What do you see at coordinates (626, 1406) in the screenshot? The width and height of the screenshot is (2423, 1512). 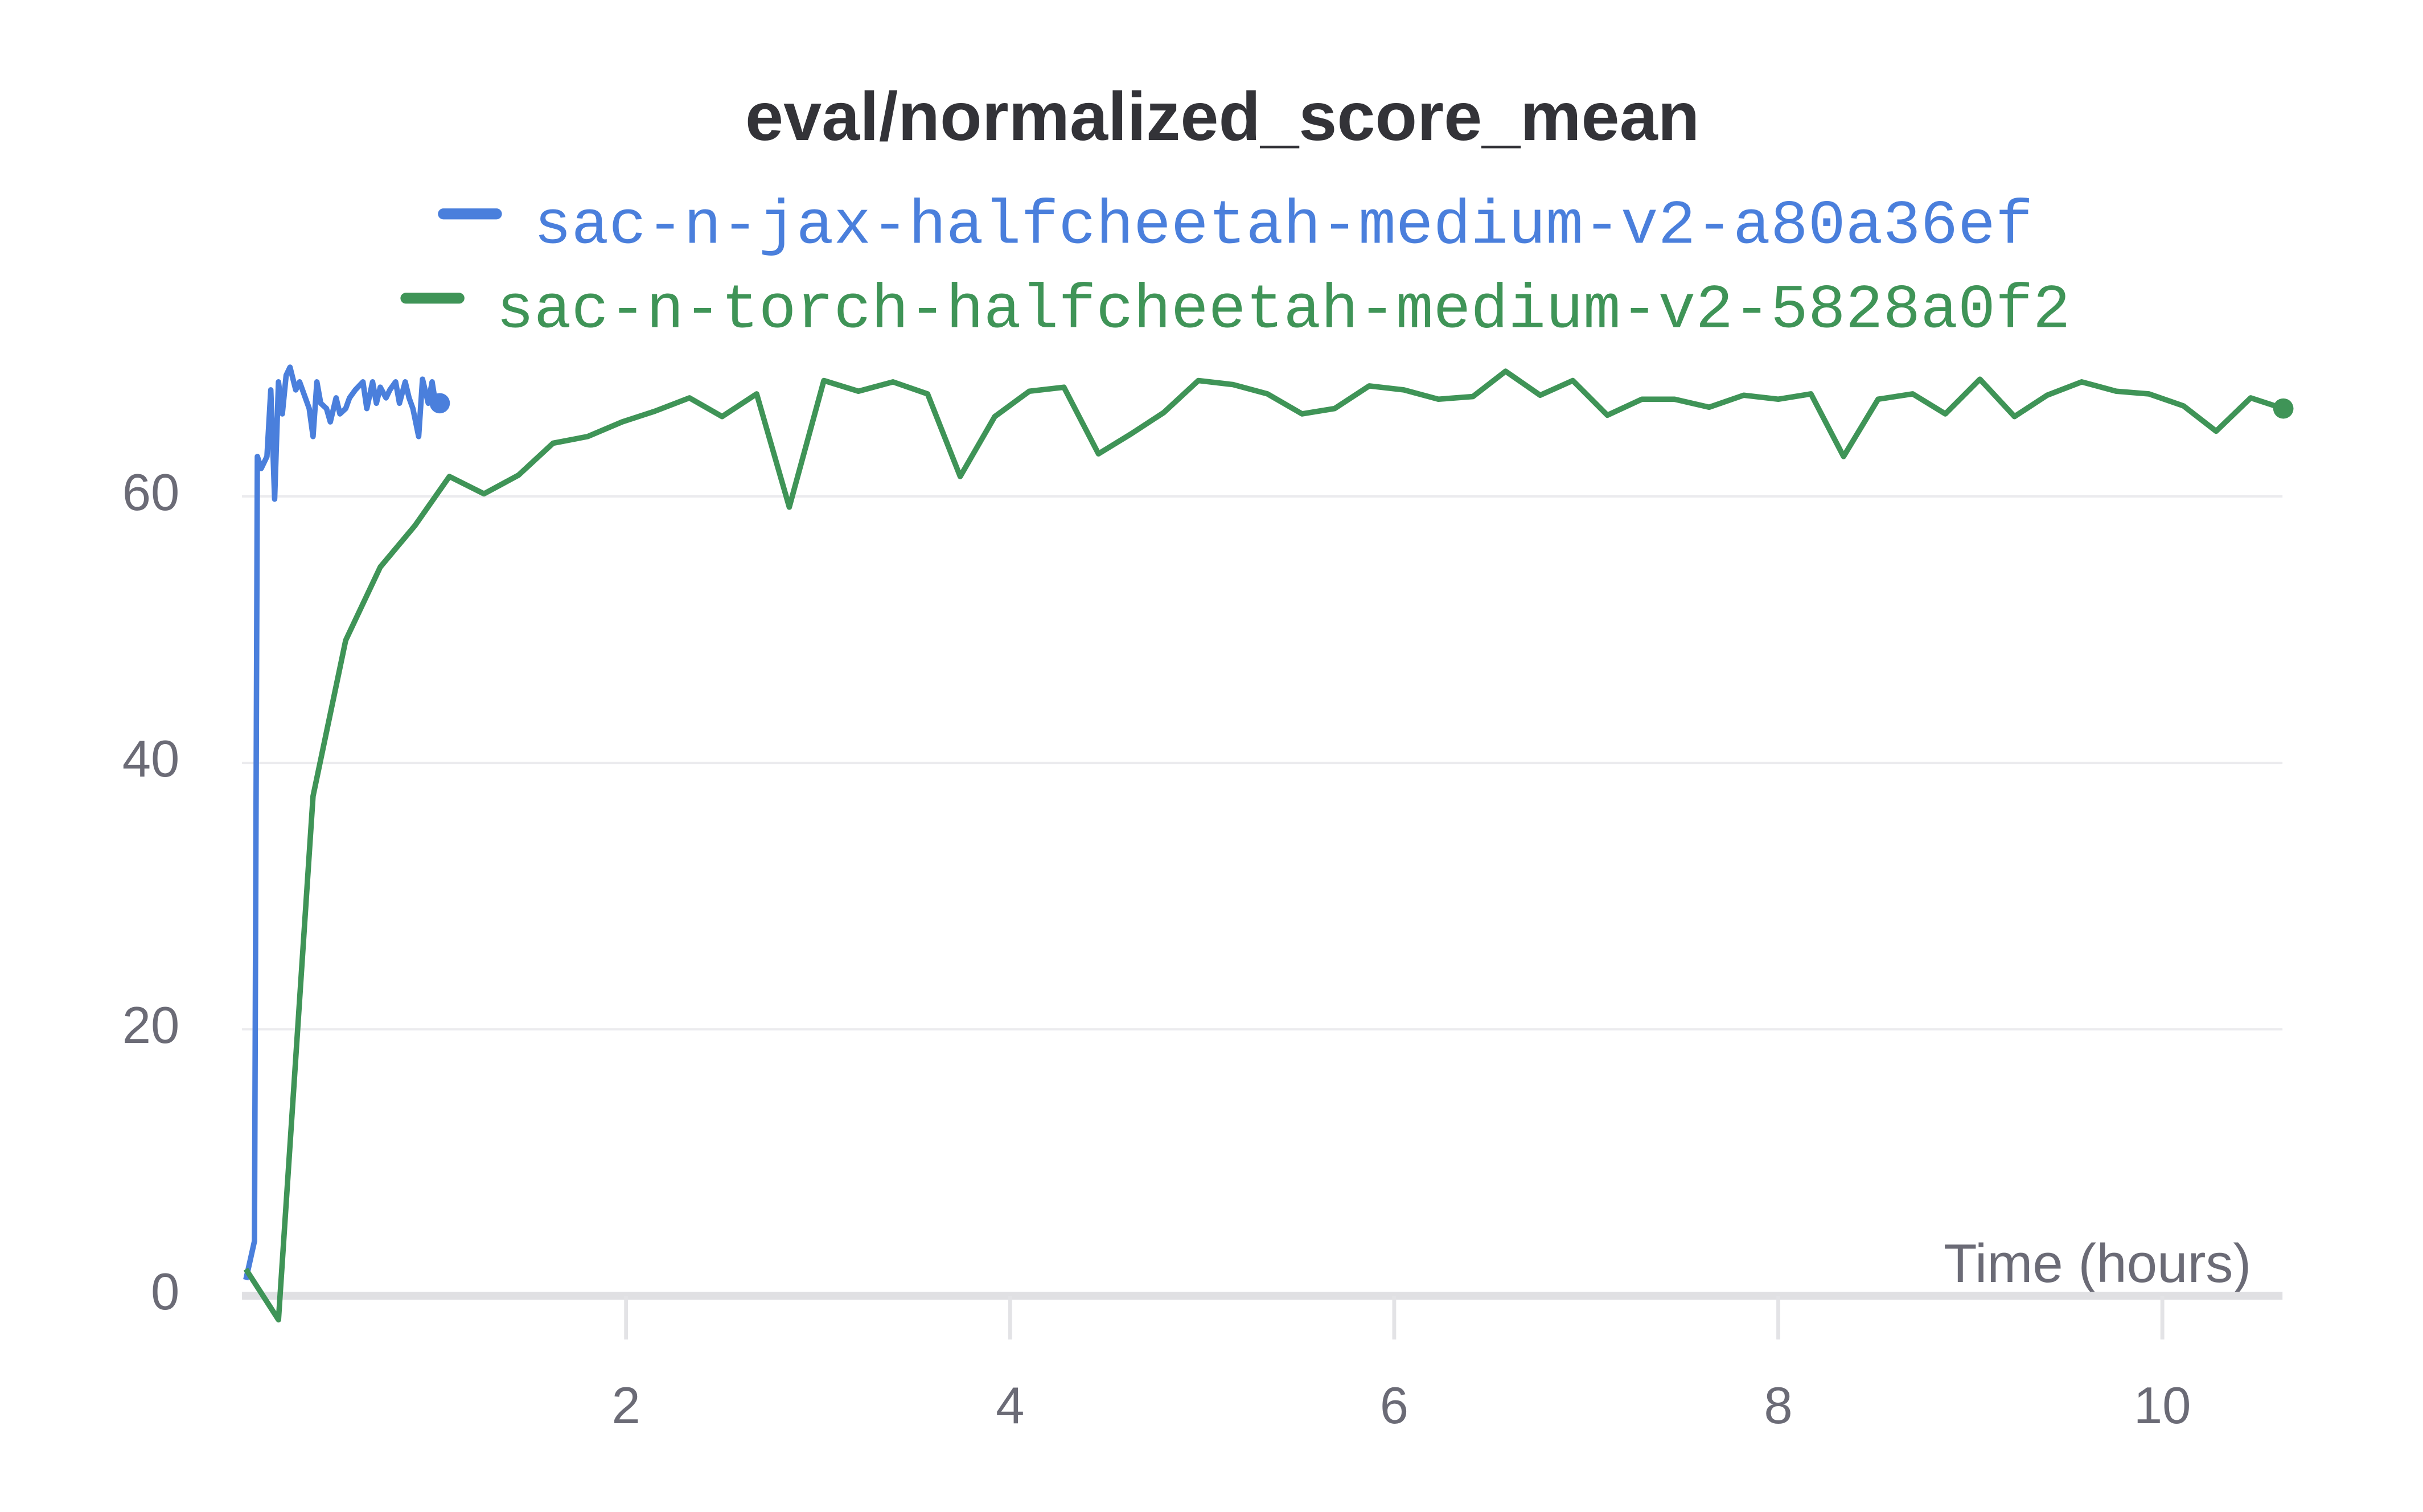 I see `x-tick-label: 2` at bounding box center [626, 1406].